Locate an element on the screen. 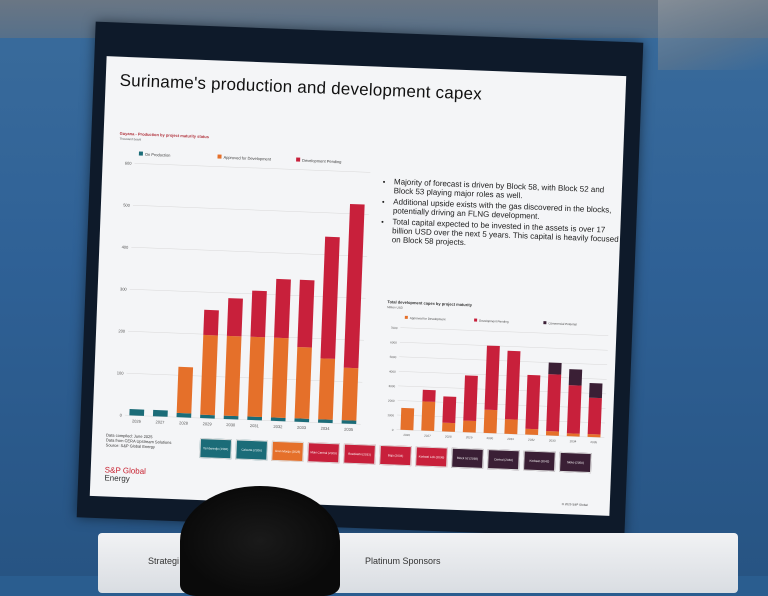  y-tick-label: 3000 is located at coordinates (391, 386).